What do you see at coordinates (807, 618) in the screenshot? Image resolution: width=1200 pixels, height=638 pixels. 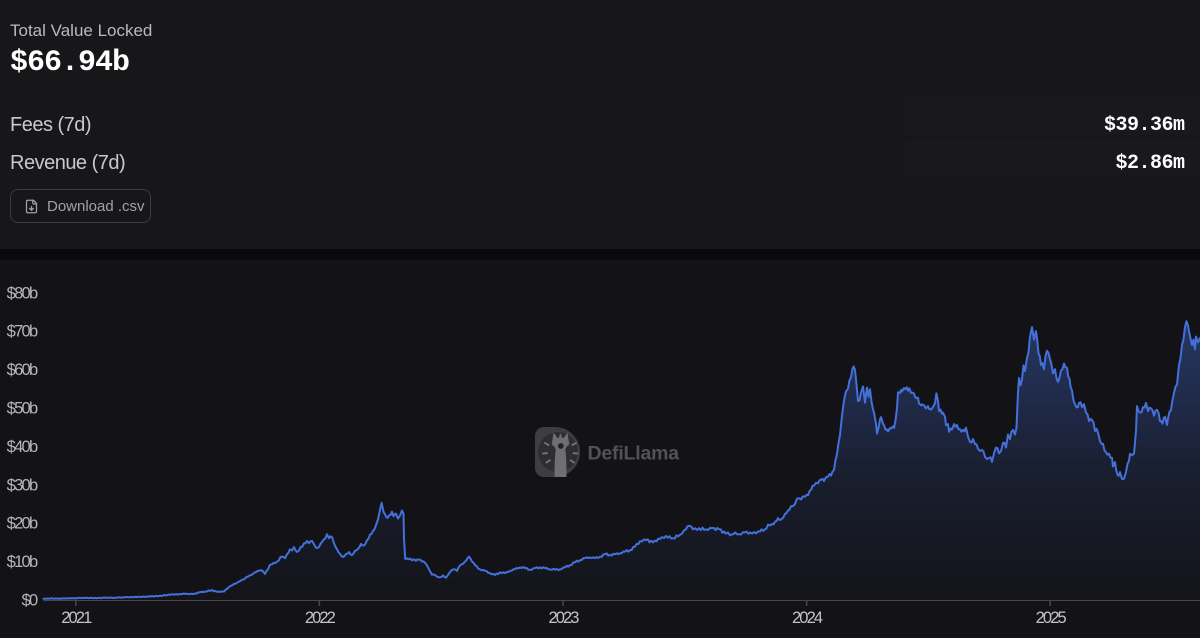 I see `svg-text: 2024` at bounding box center [807, 618].